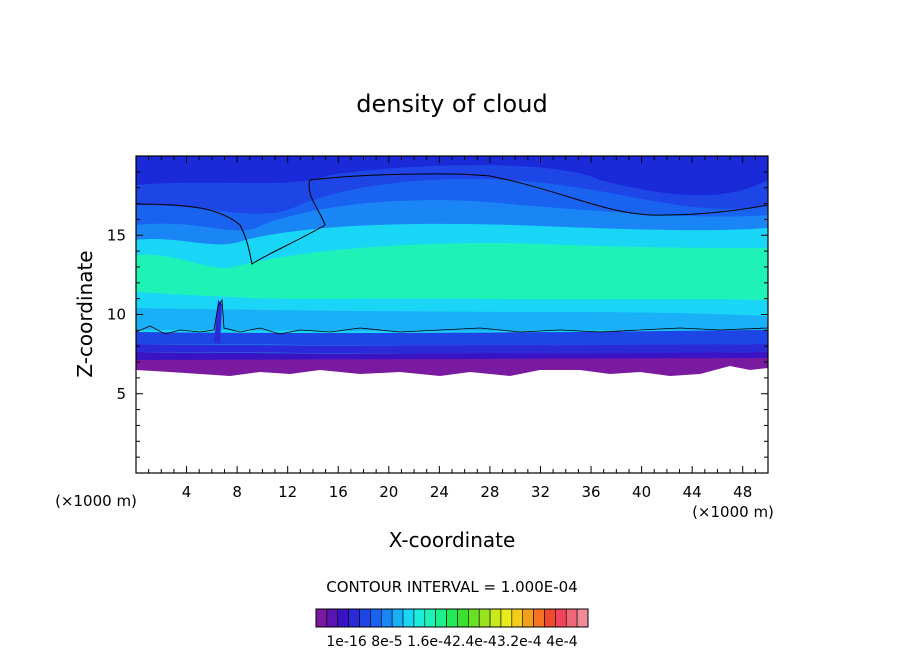 The width and height of the screenshot is (904, 654). I want to click on colorbar, so click(452, 618).